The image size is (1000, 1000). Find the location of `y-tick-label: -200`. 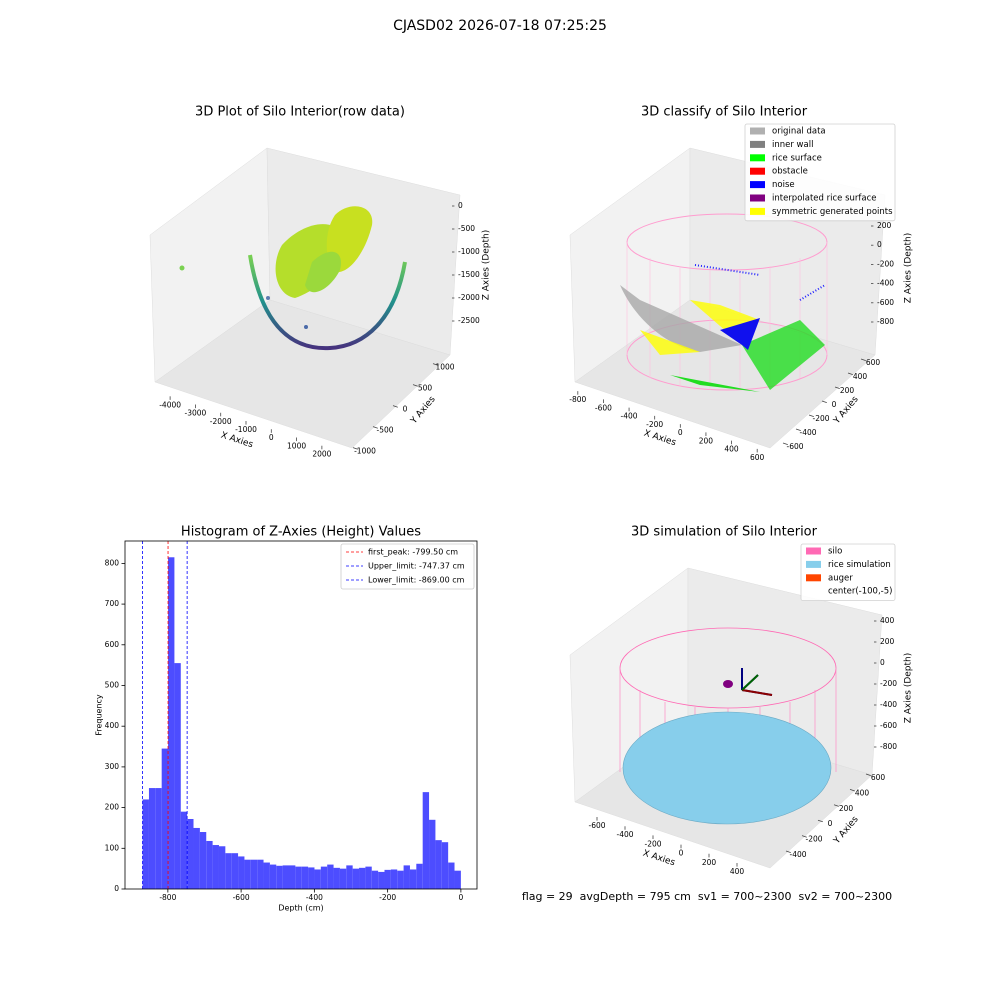

y-tick-label: -200 is located at coordinates (813, 839).